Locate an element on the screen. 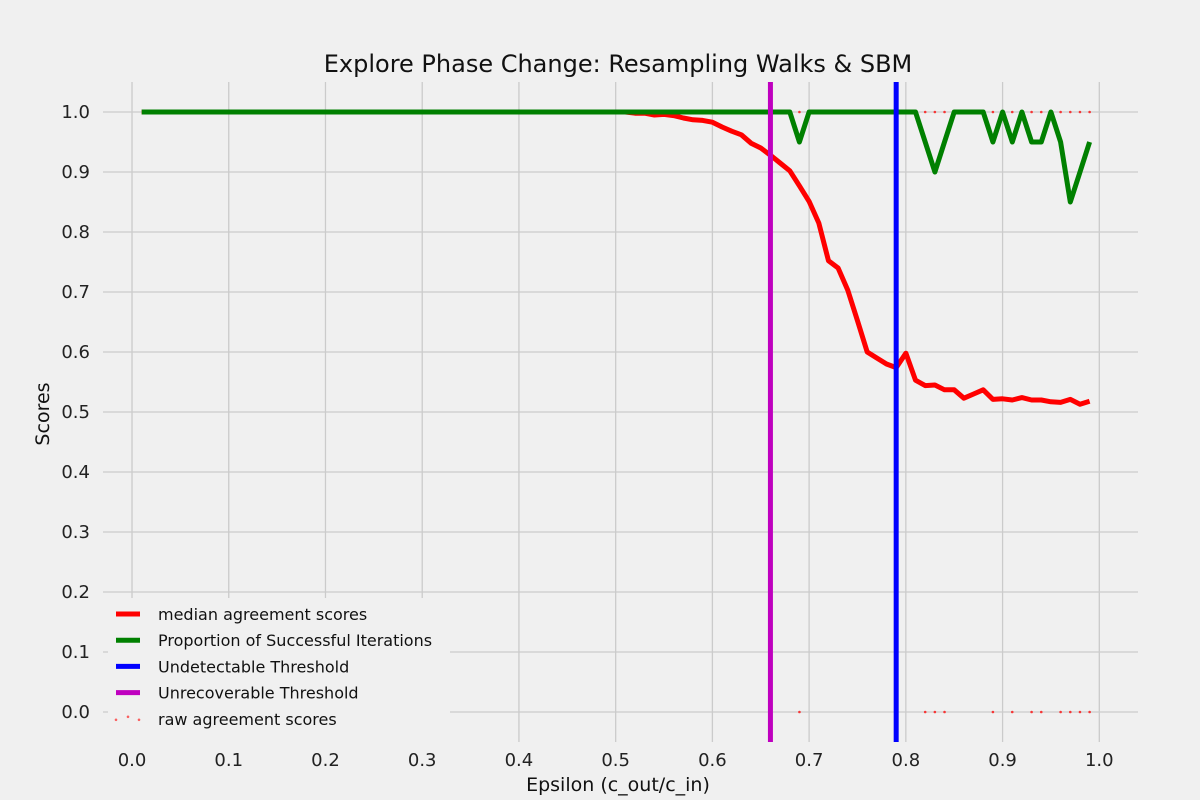 Image resolution: width=1200 pixels, height=800 pixels. y-tick-label: 0.8 is located at coordinates (75, 232).